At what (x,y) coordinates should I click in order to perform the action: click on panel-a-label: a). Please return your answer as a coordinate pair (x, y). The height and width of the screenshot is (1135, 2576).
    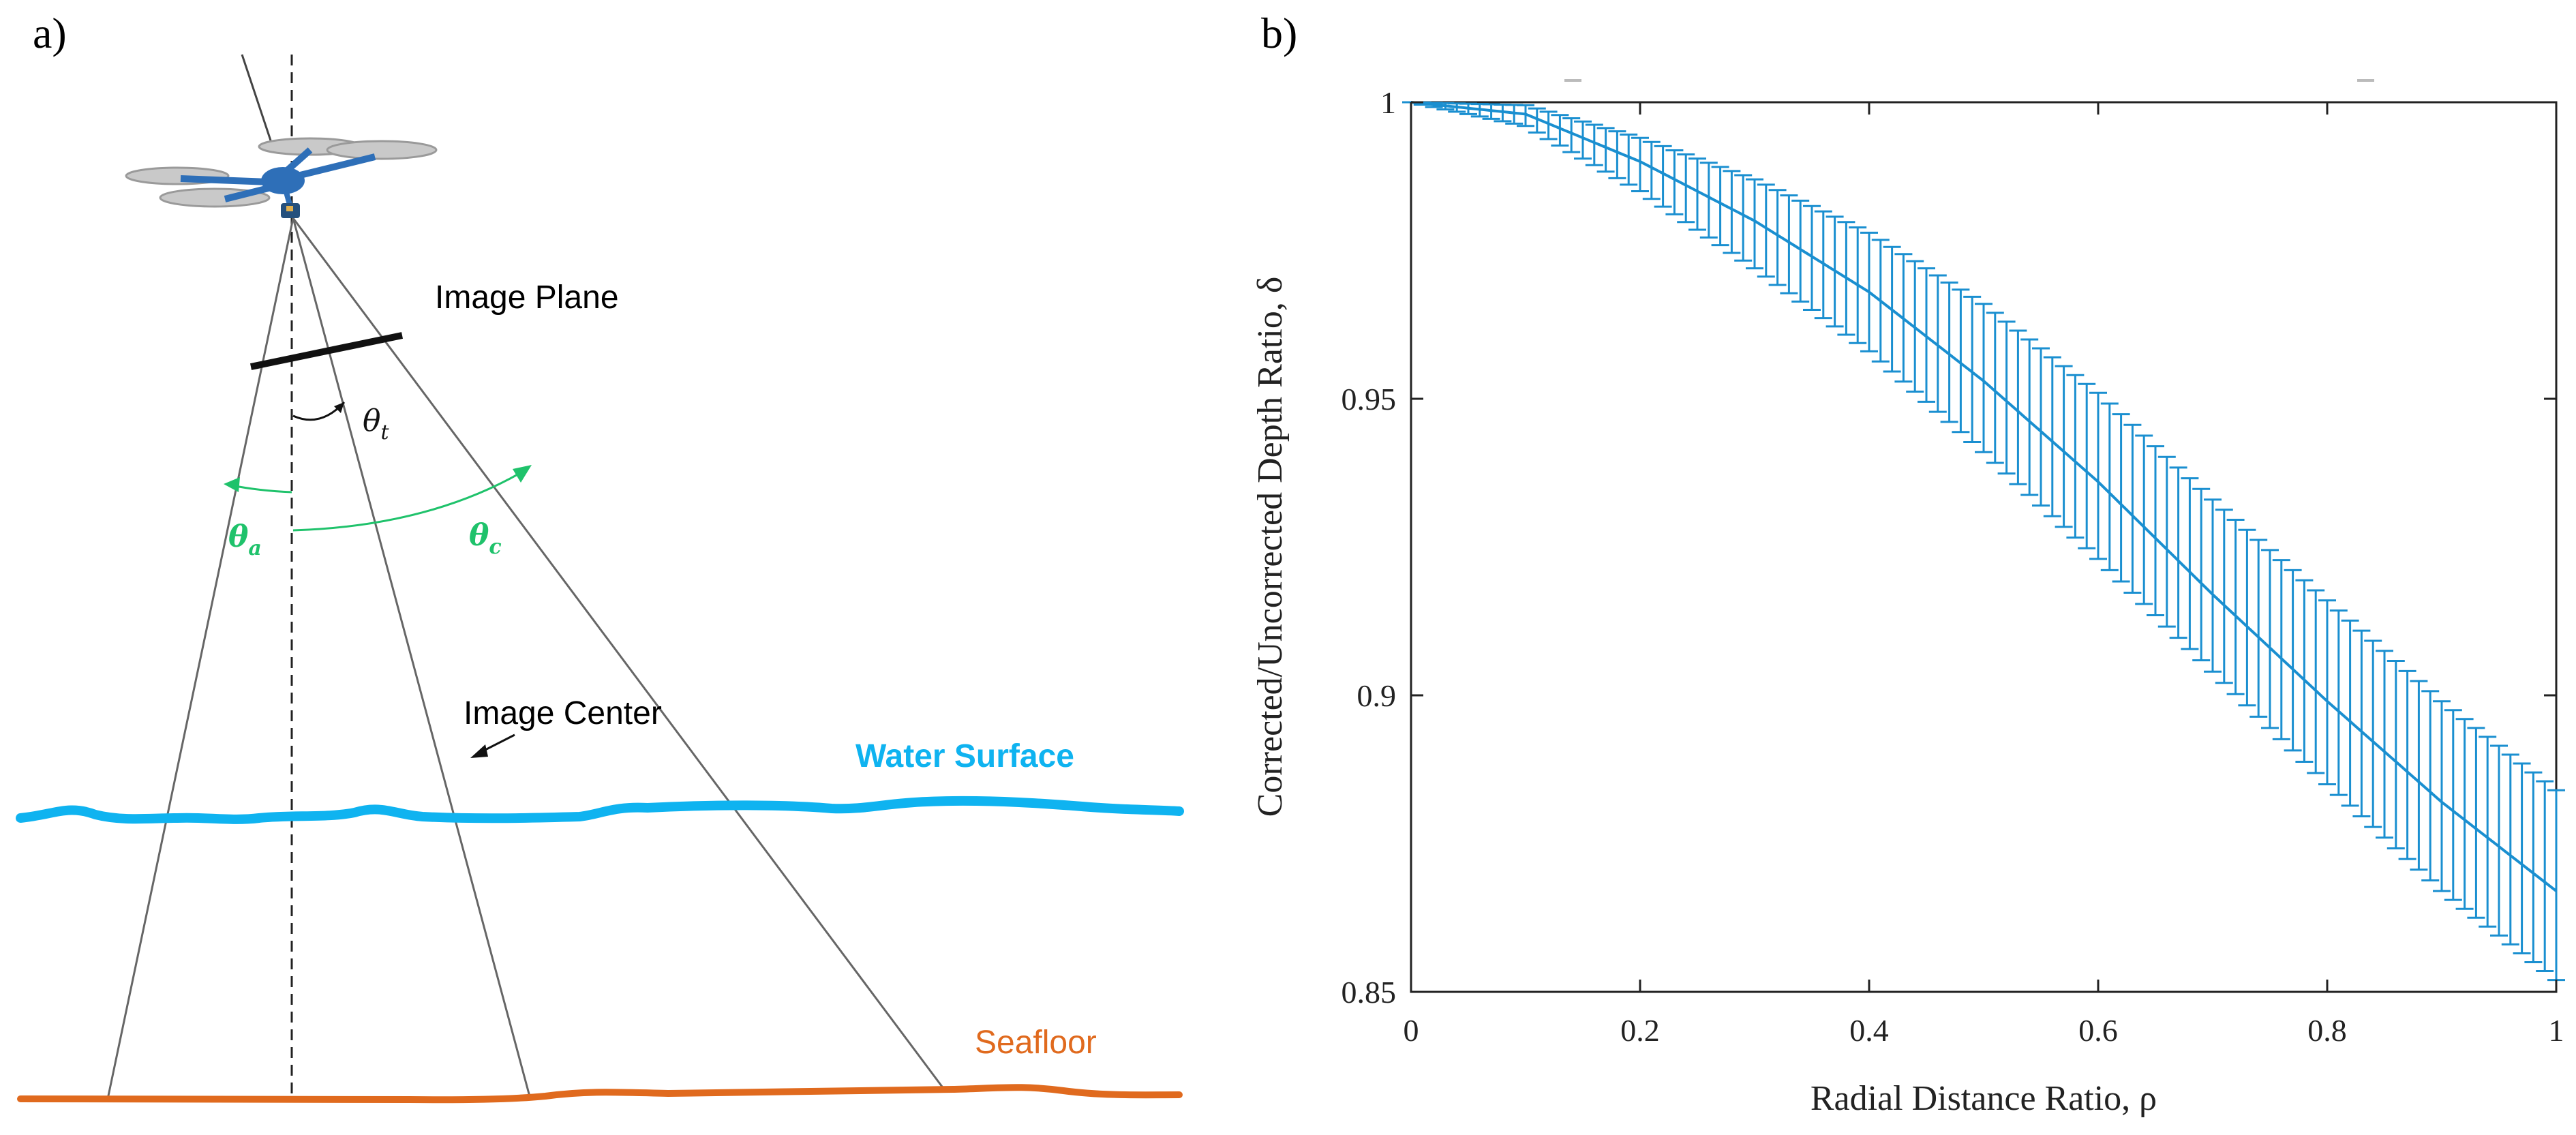
    Looking at the image, I should click on (50, 33).